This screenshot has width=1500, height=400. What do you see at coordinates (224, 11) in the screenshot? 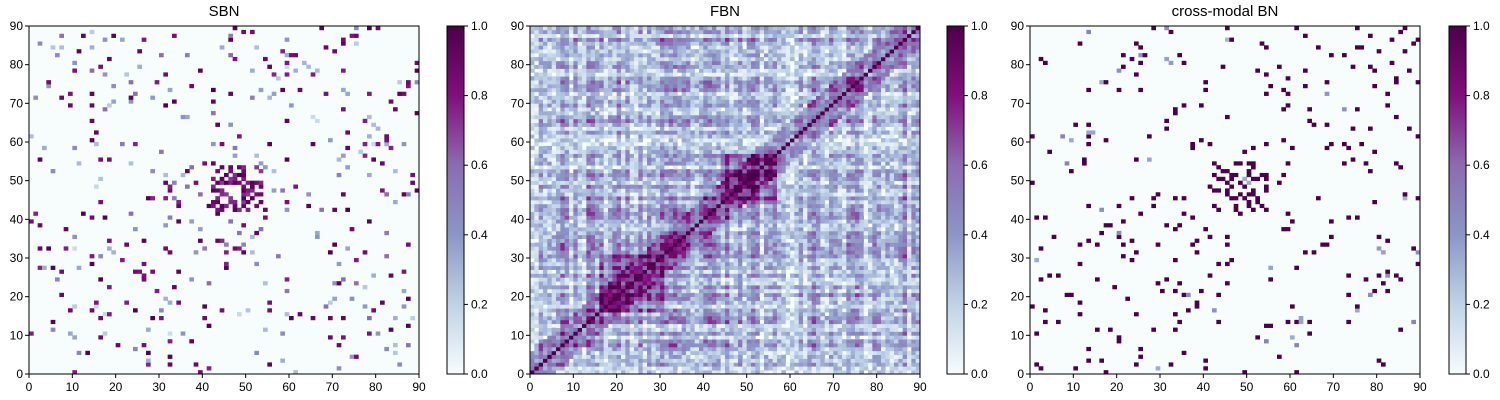
I see `chart-title: SBN` at bounding box center [224, 11].